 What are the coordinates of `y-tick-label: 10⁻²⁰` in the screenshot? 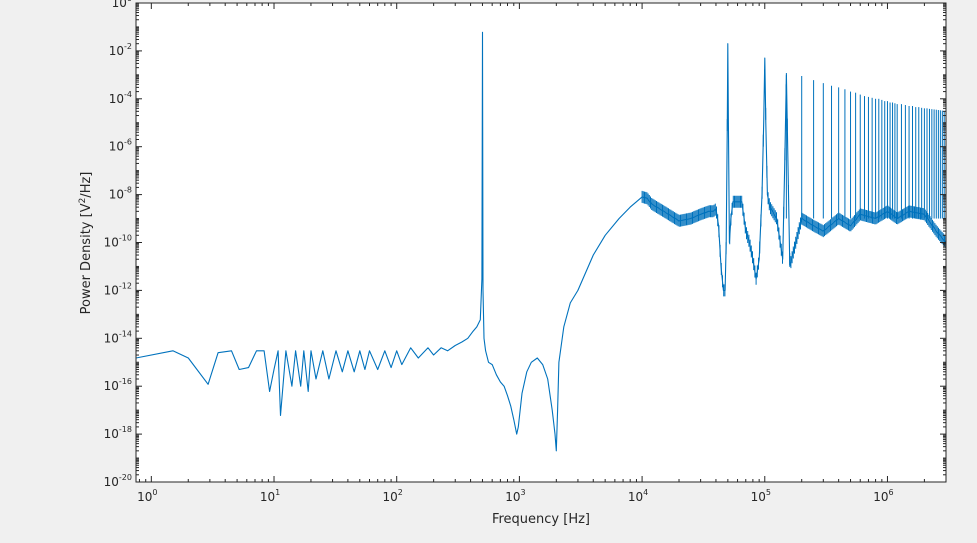 It's located at (118, 481).